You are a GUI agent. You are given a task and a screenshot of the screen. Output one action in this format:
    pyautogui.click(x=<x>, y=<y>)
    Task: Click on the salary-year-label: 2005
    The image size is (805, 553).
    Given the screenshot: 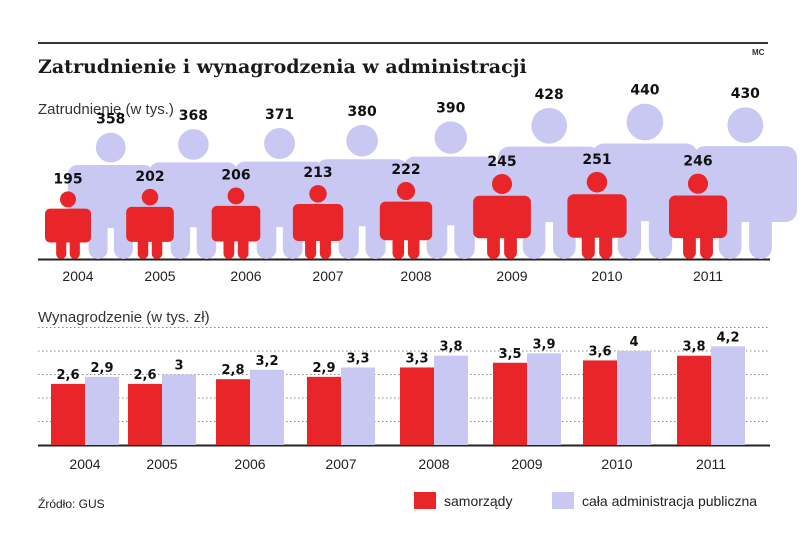 What is the action you would take?
    pyautogui.click(x=161, y=464)
    